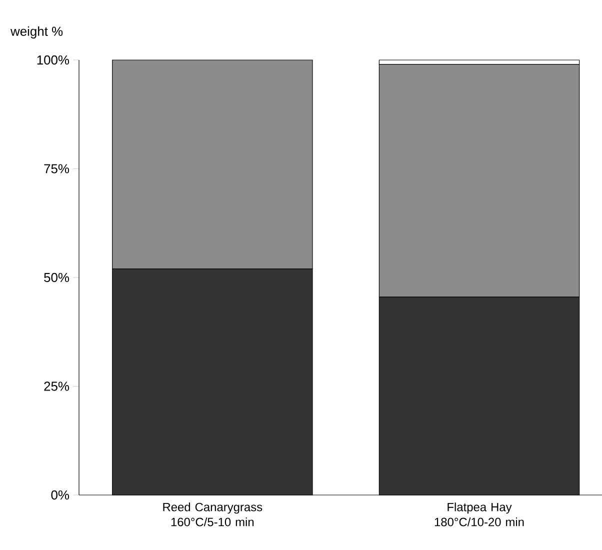 The width and height of the screenshot is (602, 550). What do you see at coordinates (60, 495) in the screenshot?
I see `y-tick-label: 0%` at bounding box center [60, 495].